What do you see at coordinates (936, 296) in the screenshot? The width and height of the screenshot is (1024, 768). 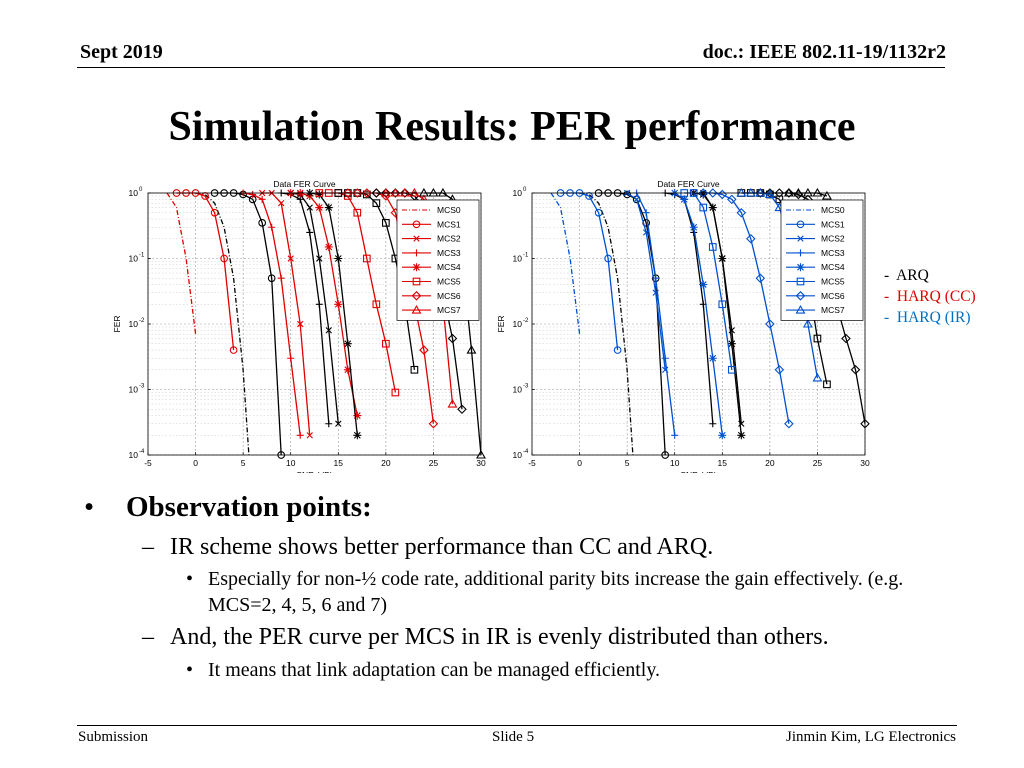 I see `legend-label: HARQ (CC)` at bounding box center [936, 296].